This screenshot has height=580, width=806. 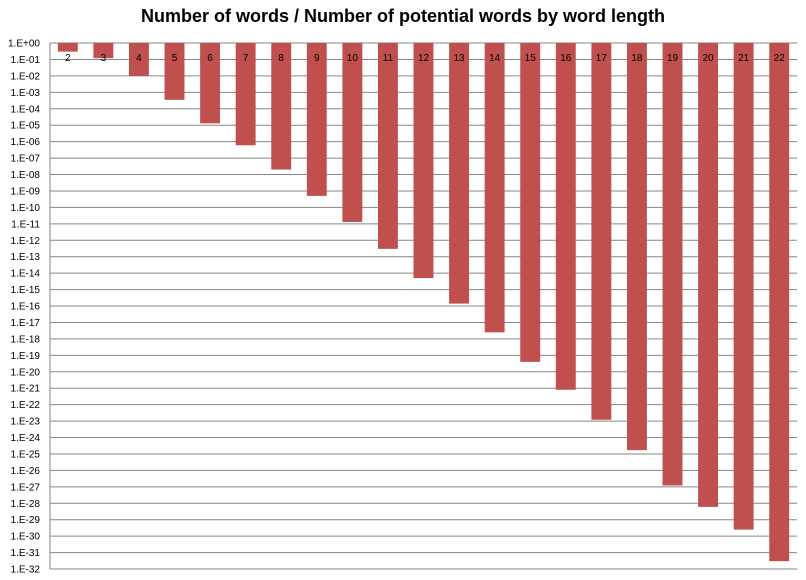 I want to click on y-tick-label: 1.E-16, so click(x=26, y=307).